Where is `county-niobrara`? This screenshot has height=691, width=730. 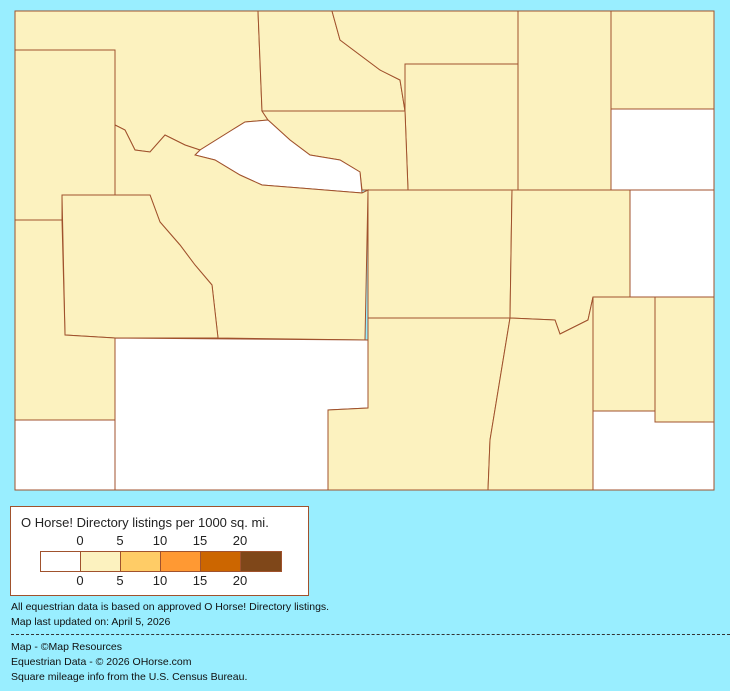
county-niobrara is located at coordinates (672, 243).